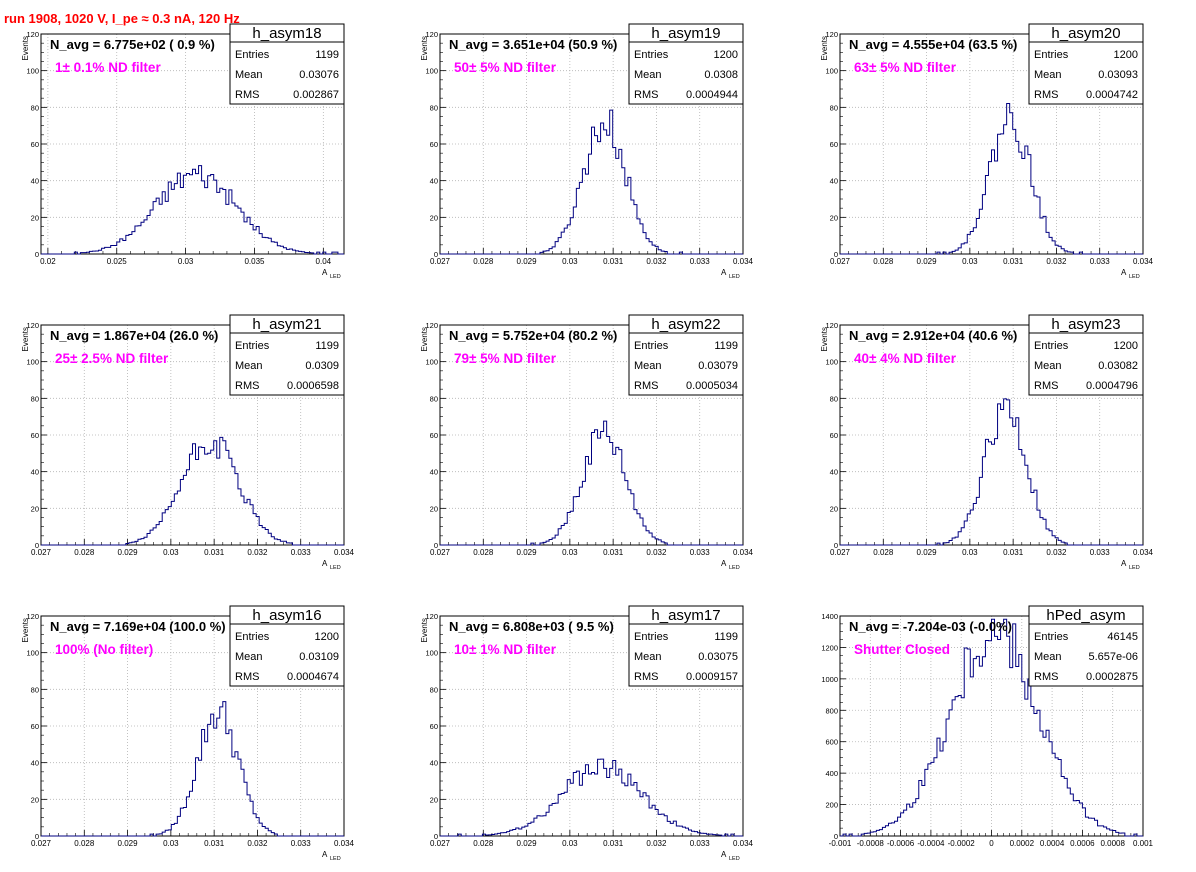 The image size is (1196, 872). Describe the element at coordinates (1112, 95) in the screenshot. I see `stats-value: 0.0004742` at that location.